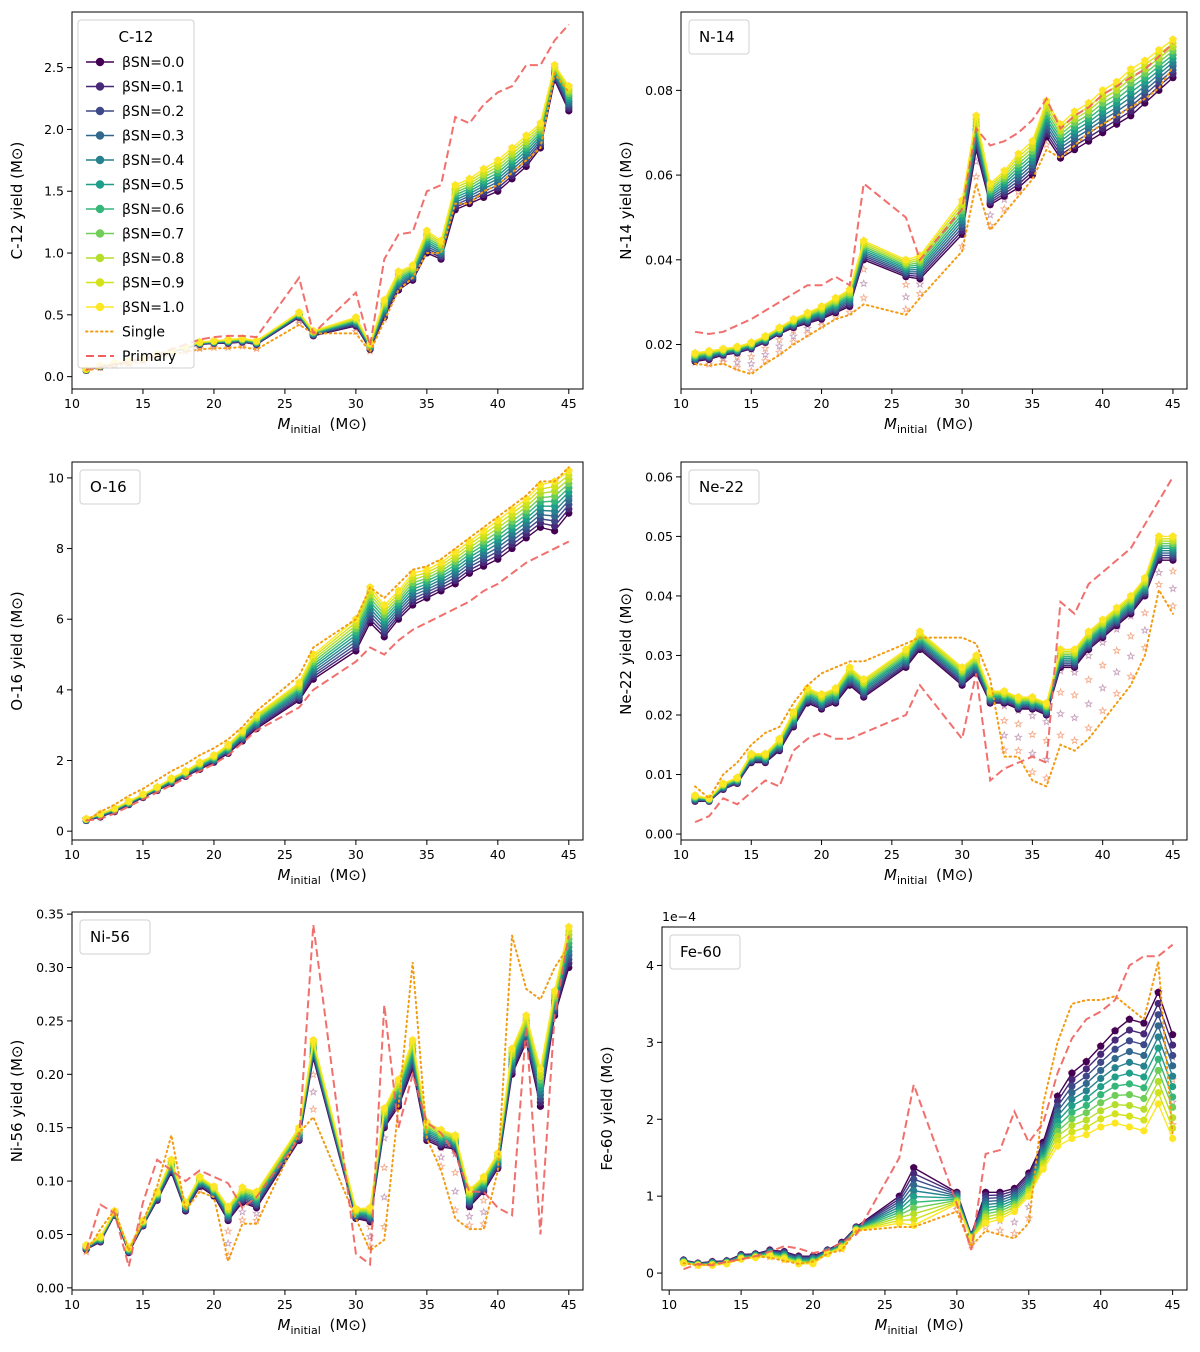  Describe the element at coordinates (934, 189) in the screenshot. I see `series-primary` at that location.